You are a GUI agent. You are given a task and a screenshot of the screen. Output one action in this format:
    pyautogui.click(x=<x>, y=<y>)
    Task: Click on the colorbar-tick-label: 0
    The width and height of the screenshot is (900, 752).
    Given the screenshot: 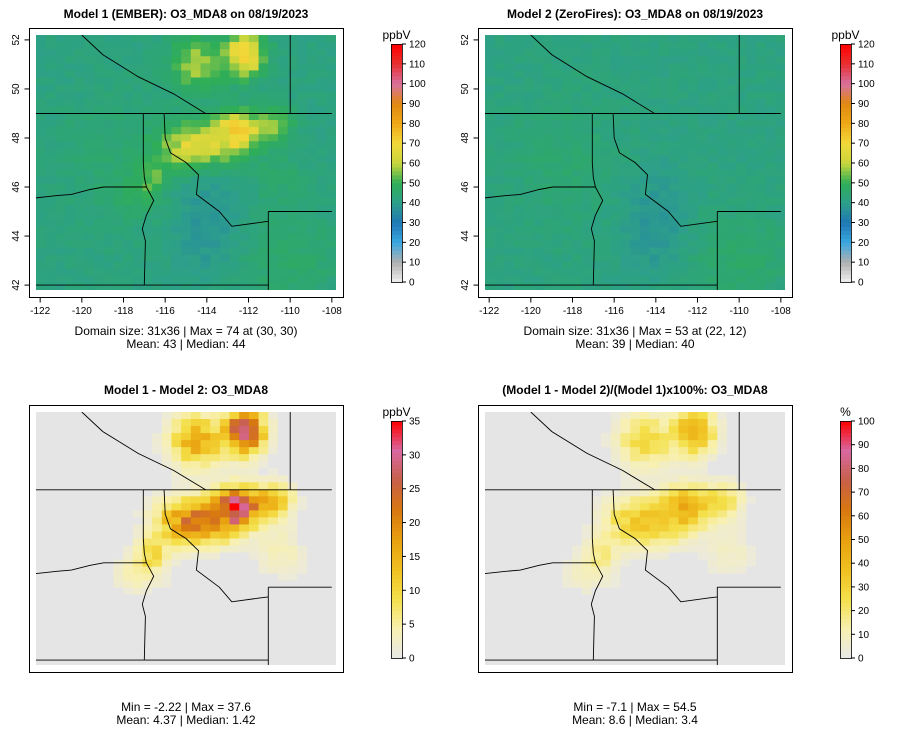 What is the action you would take?
    pyautogui.click(x=412, y=283)
    